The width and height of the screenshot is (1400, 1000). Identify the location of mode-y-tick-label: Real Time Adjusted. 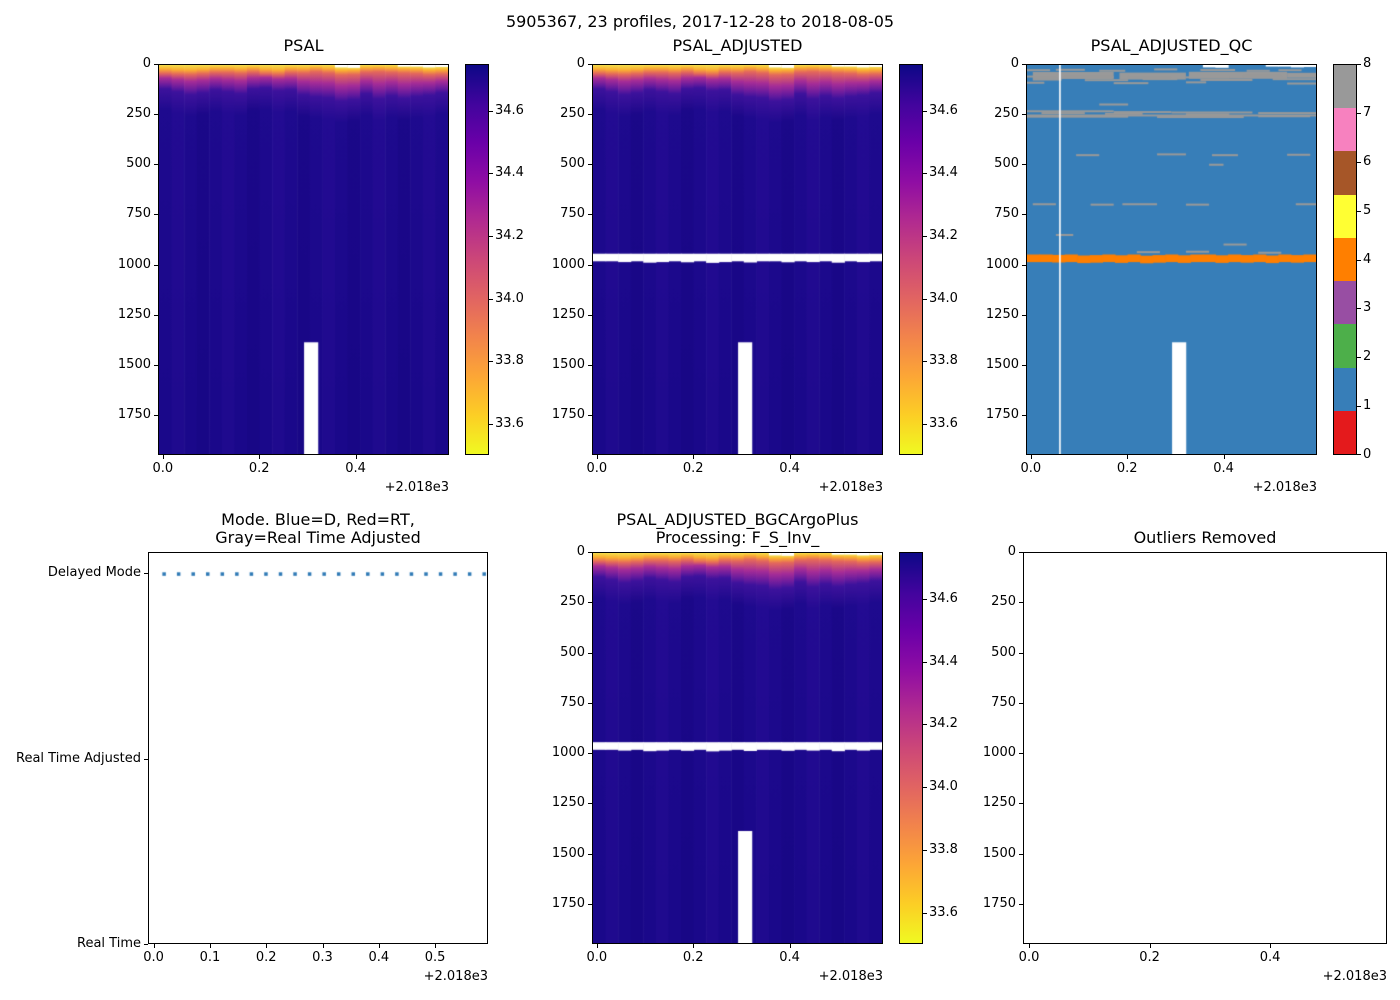
(78, 758).